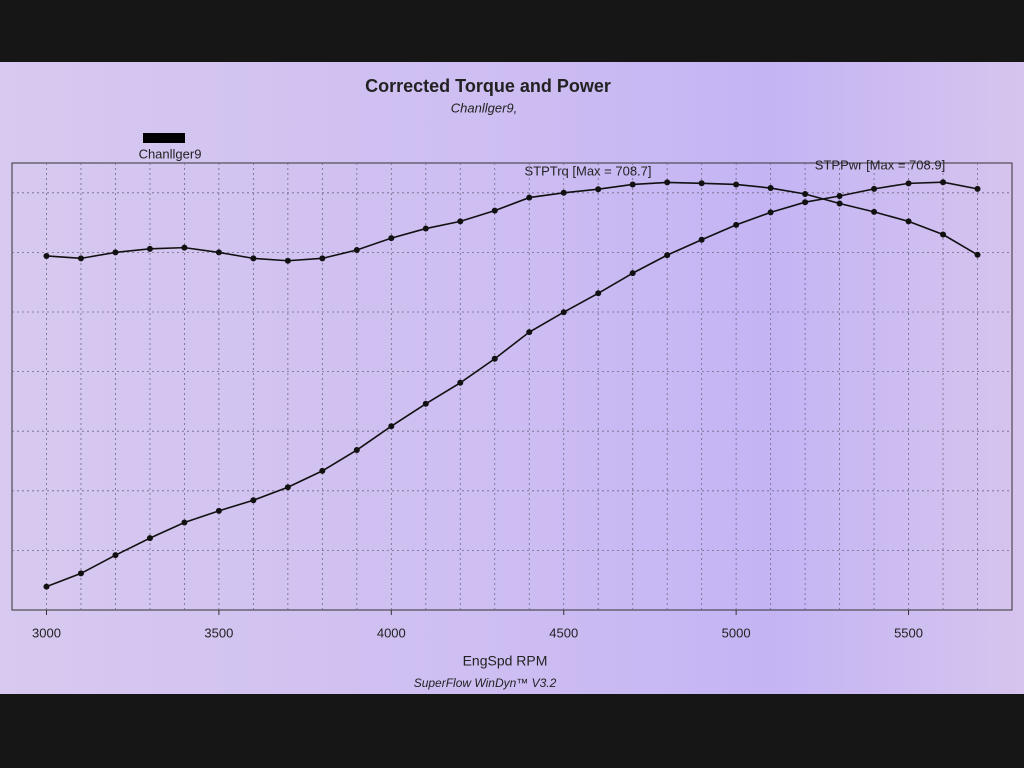 Image resolution: width=1024 pixels, height=768 pixels. Describe the element at coordinates (170, 153) in the screenshot. I see `legend-label: Chanllger9` at that location.